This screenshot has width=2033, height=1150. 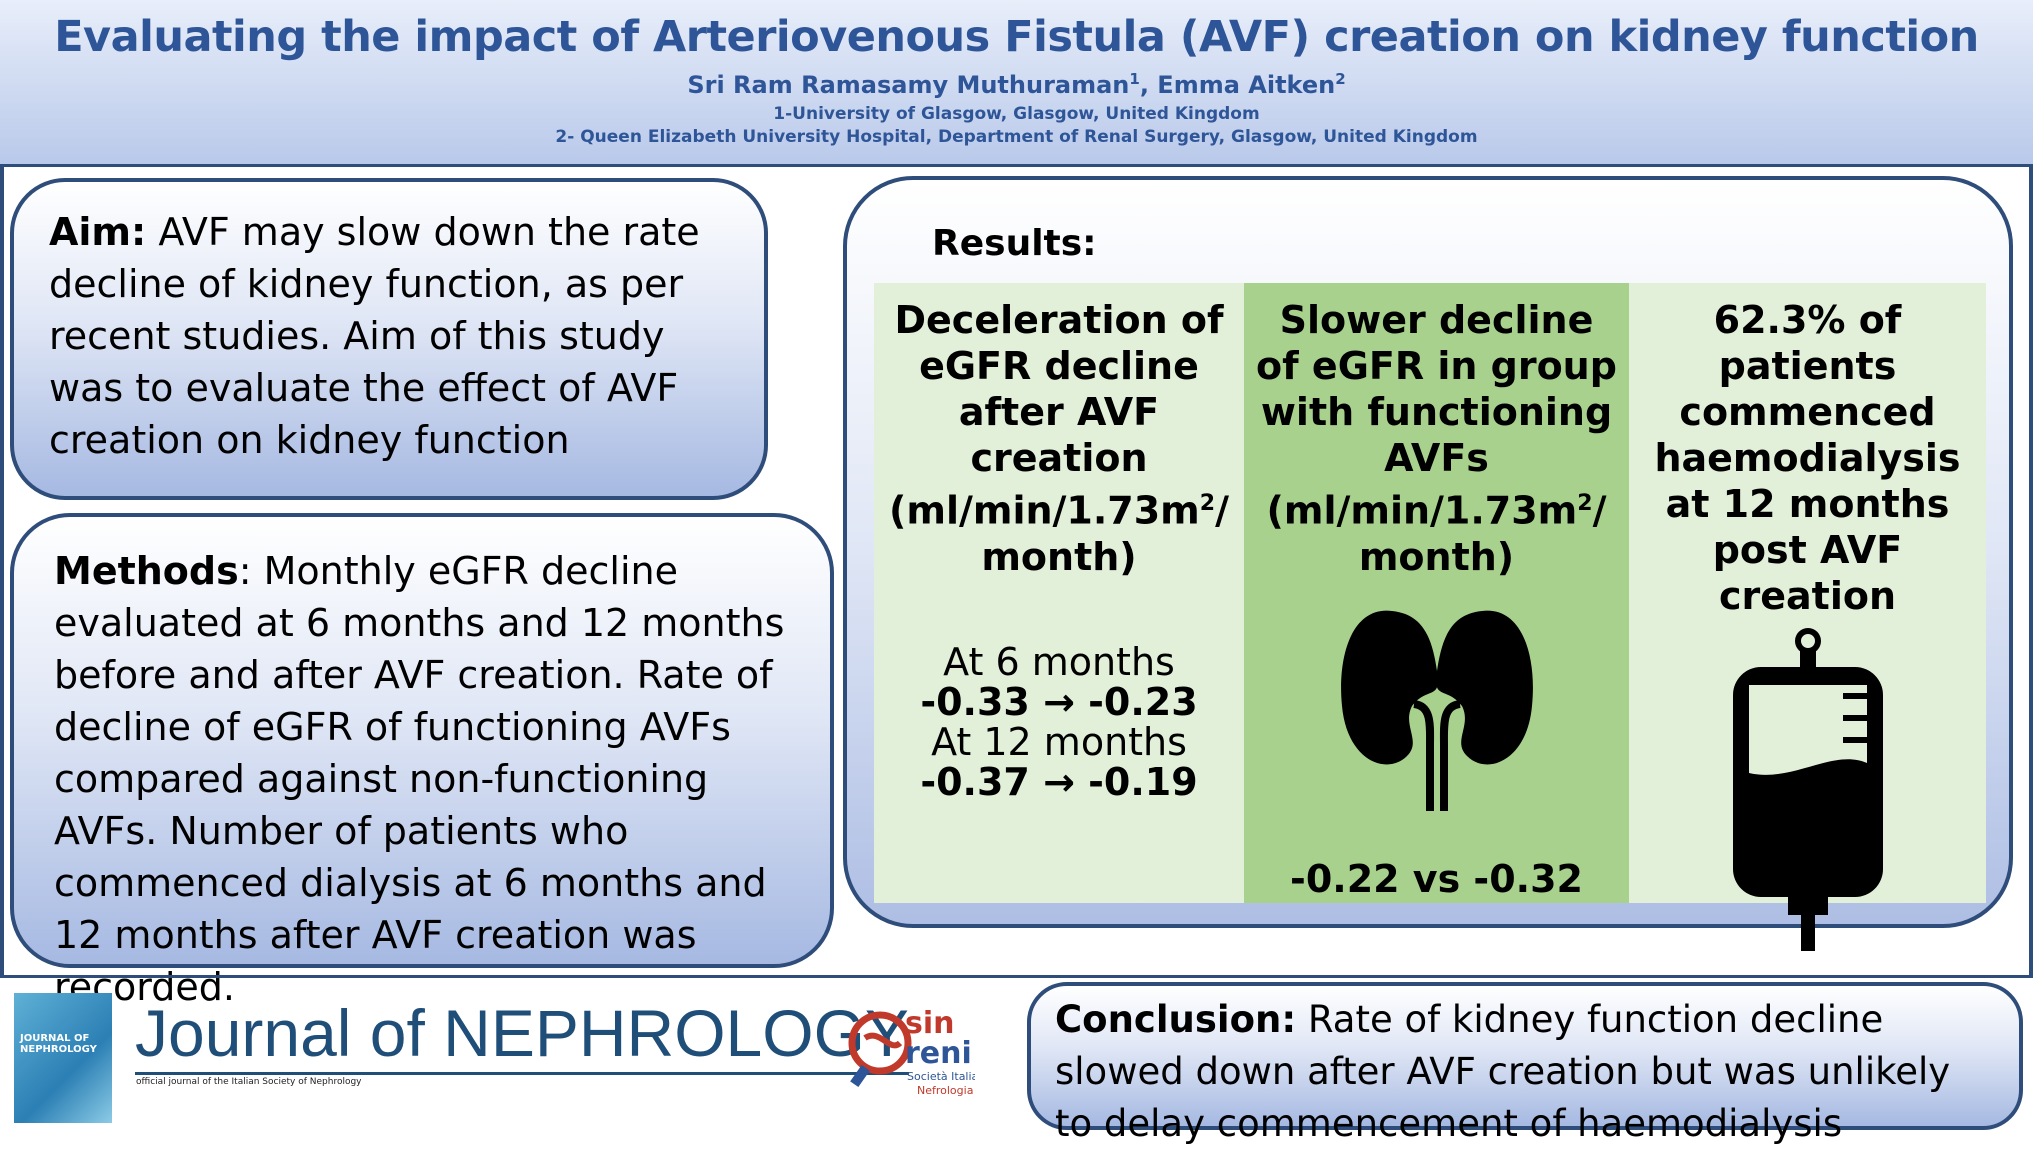 What do you see at coordinates (1059, 661) in the screenshot?
I see `t6-label: At 6 months` at bounding box center [1059, 661].